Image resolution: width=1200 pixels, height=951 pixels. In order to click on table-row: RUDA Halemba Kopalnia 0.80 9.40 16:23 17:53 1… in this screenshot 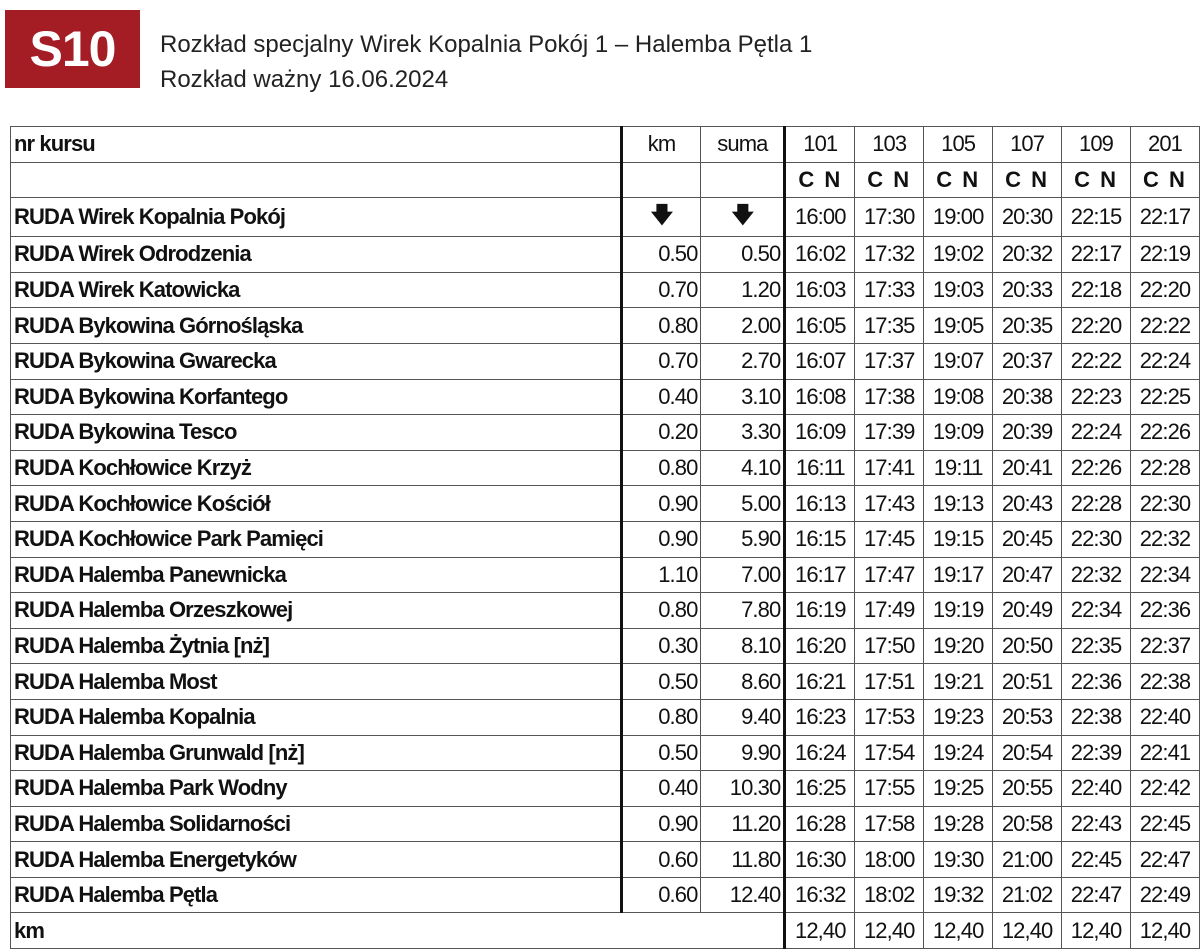, I will do `click(605, 717)`.